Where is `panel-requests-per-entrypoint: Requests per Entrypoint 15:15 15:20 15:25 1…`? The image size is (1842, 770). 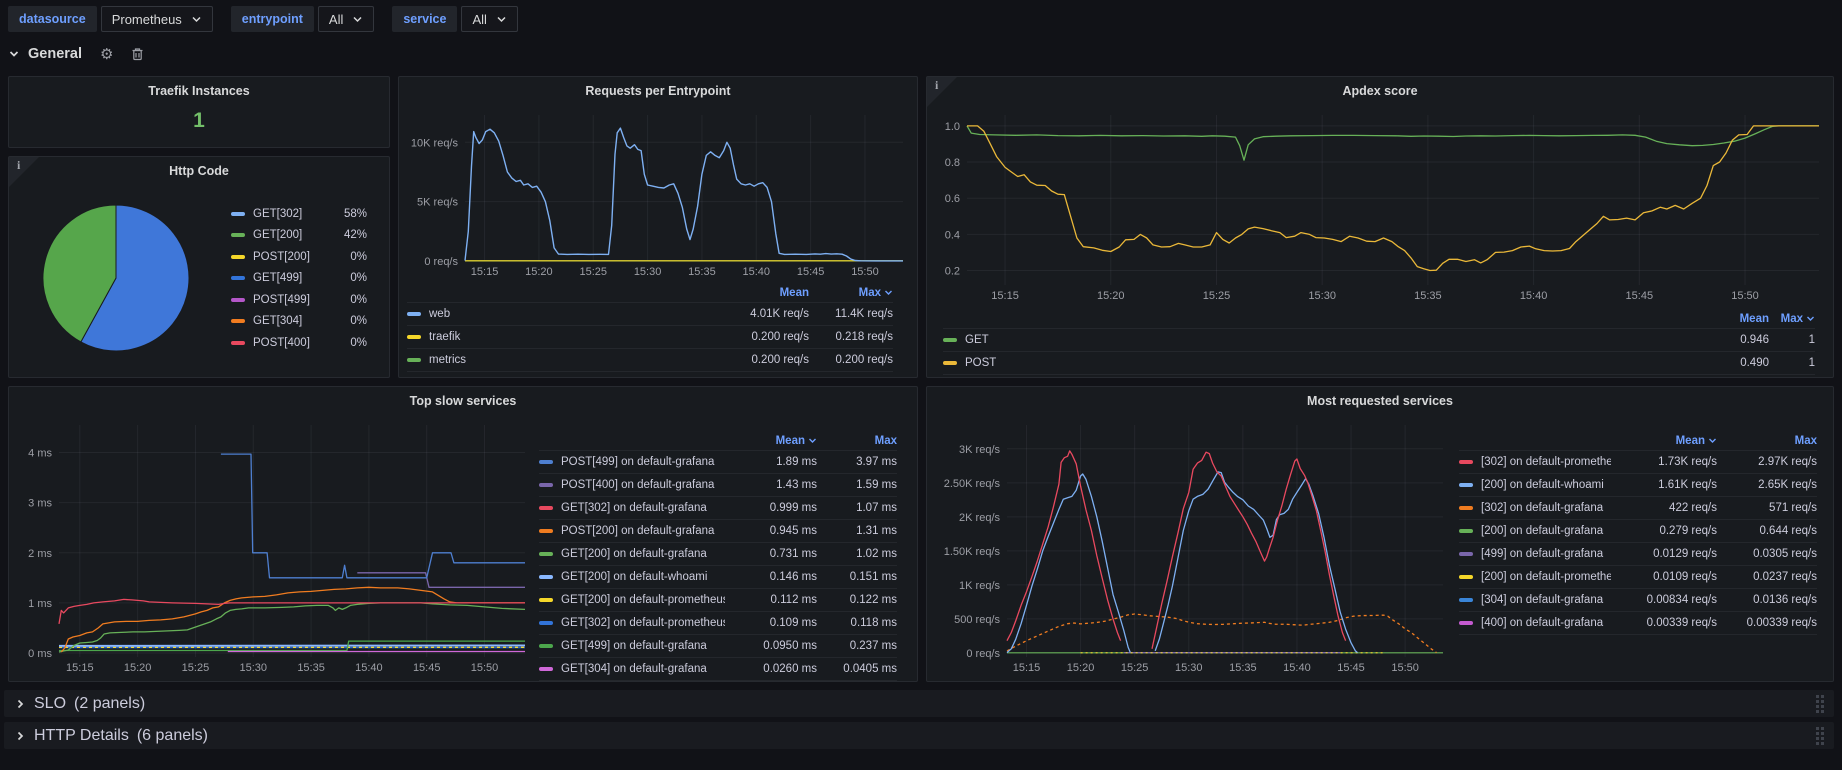
panel-requests-per-entrypoint: Requests per Entrypoint 15:15 15:20 15:25 1… is located at coordinates (658, 227).